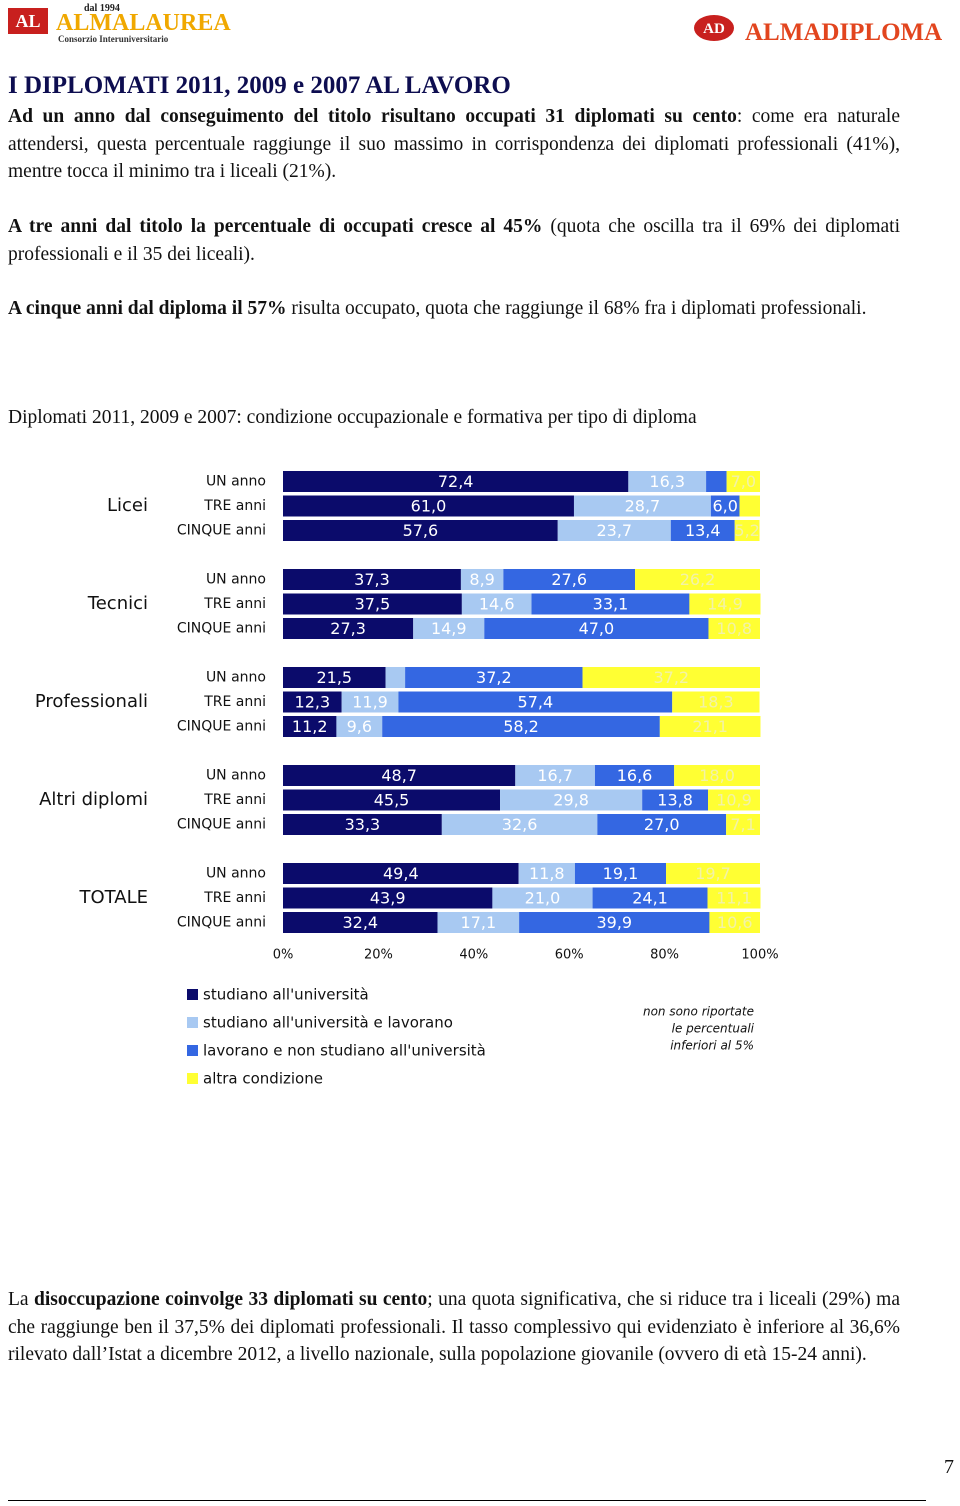  I want to click on value-label: 37,5, so click(373, 604).